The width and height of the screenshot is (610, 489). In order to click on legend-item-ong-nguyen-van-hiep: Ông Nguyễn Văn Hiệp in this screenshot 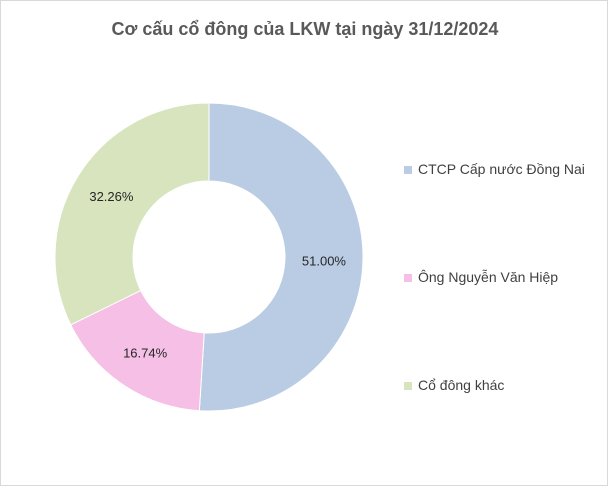, I will do `click(499, 277)`.